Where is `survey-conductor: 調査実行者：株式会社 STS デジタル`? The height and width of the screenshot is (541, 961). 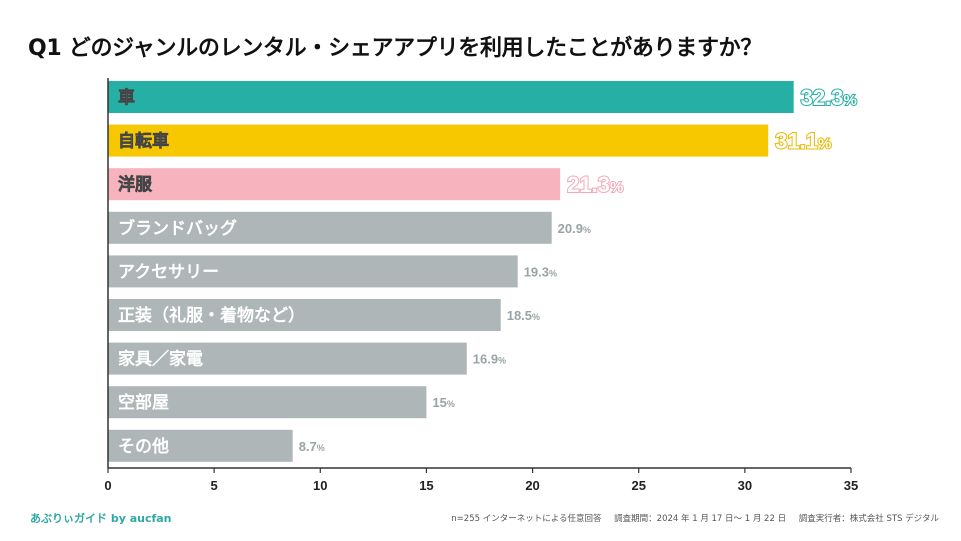
survey-conductor: 調査実行者：株式会社 STS デジタル is located at coordinates (868, 519).